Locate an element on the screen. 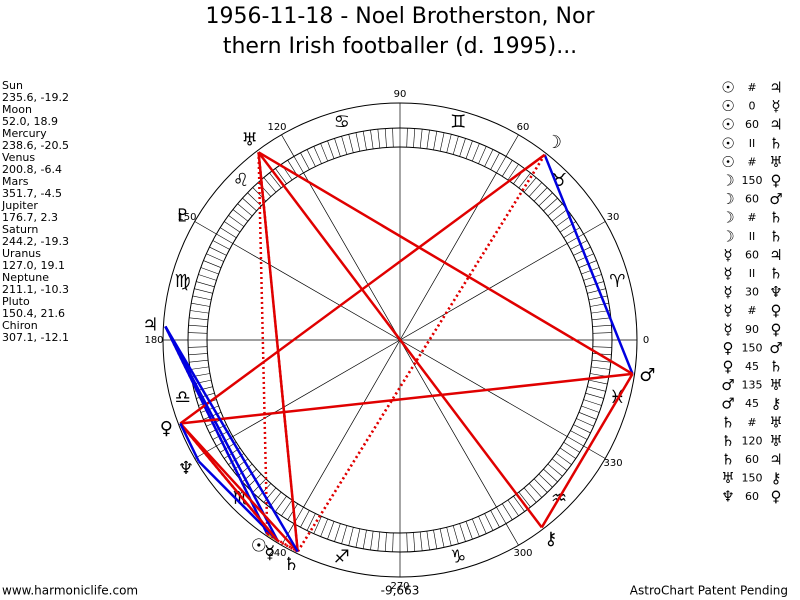 This screenshot has width=800, height=600. planet-glyph: ☿ is located at coordinates (269, 552).